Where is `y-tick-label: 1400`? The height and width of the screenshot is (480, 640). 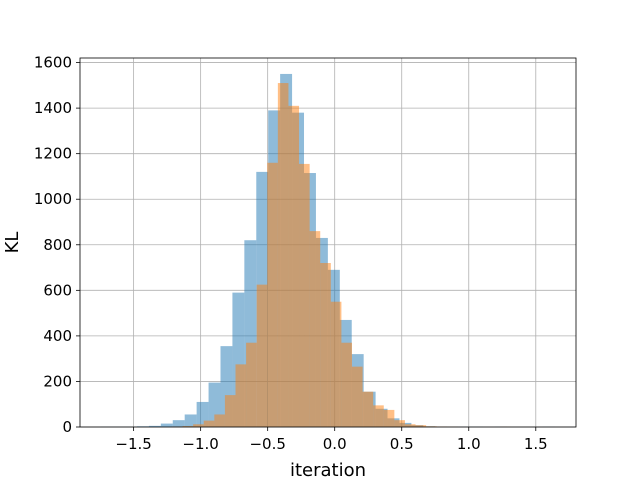
y-tick-label: 1400 is located at coordinates (53, 108).